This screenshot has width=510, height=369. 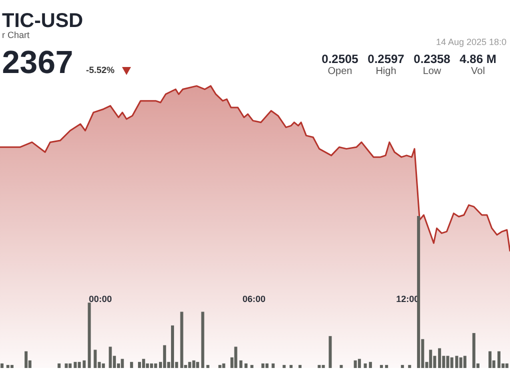 What do you see at coordinates (16, 35) in the screenshot?
I see `chart-subtitle: r Chart` at bounding box center [16, 35].